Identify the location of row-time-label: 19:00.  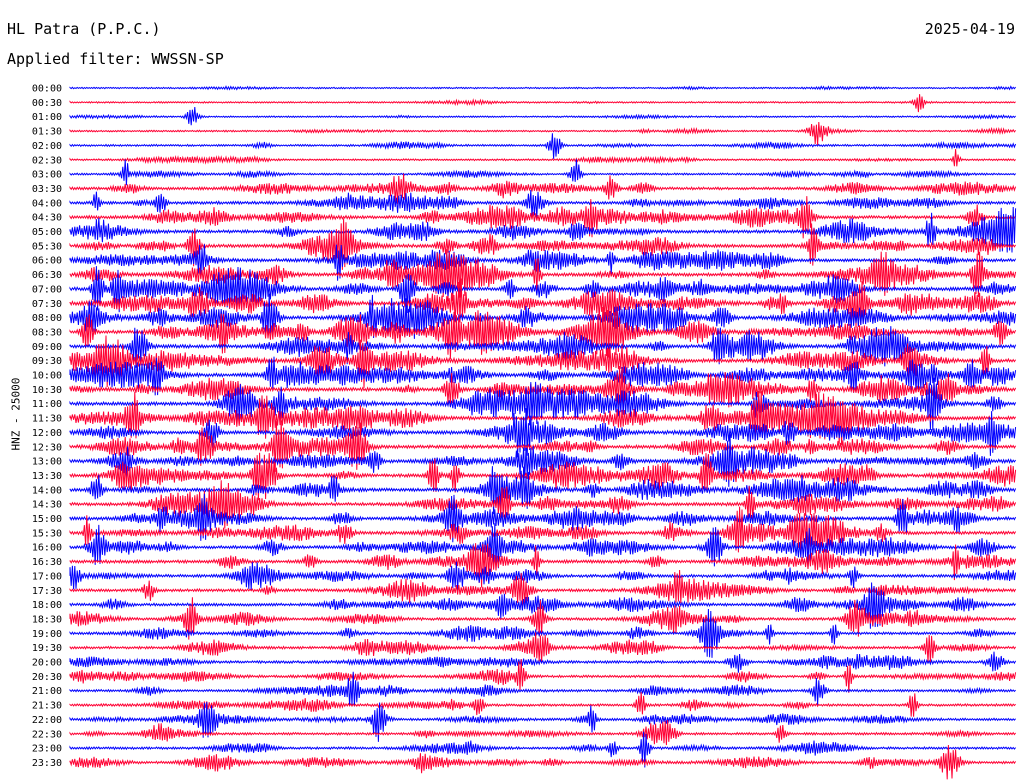
(47, 634).